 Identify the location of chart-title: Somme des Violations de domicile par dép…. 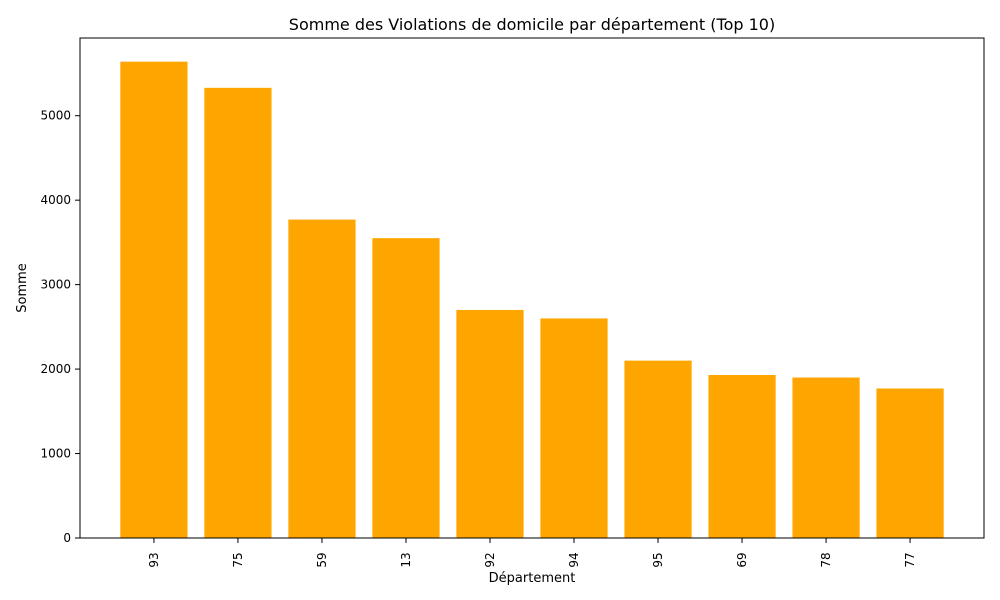
(532, 24).